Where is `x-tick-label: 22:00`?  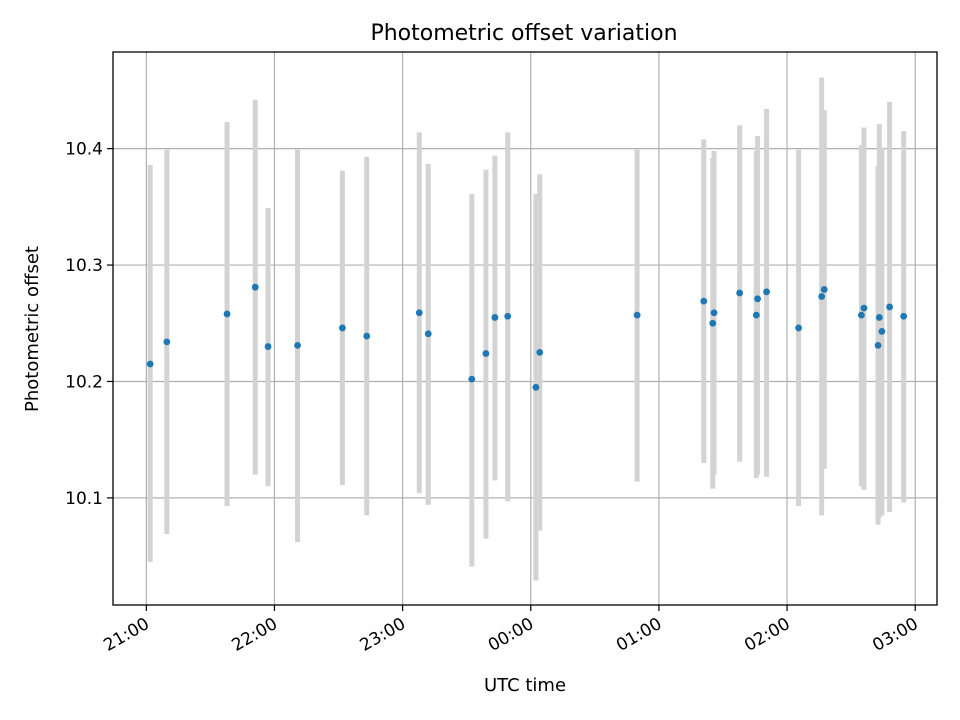
x-tick-label: 22:00 is located at coordinates (255, 635).